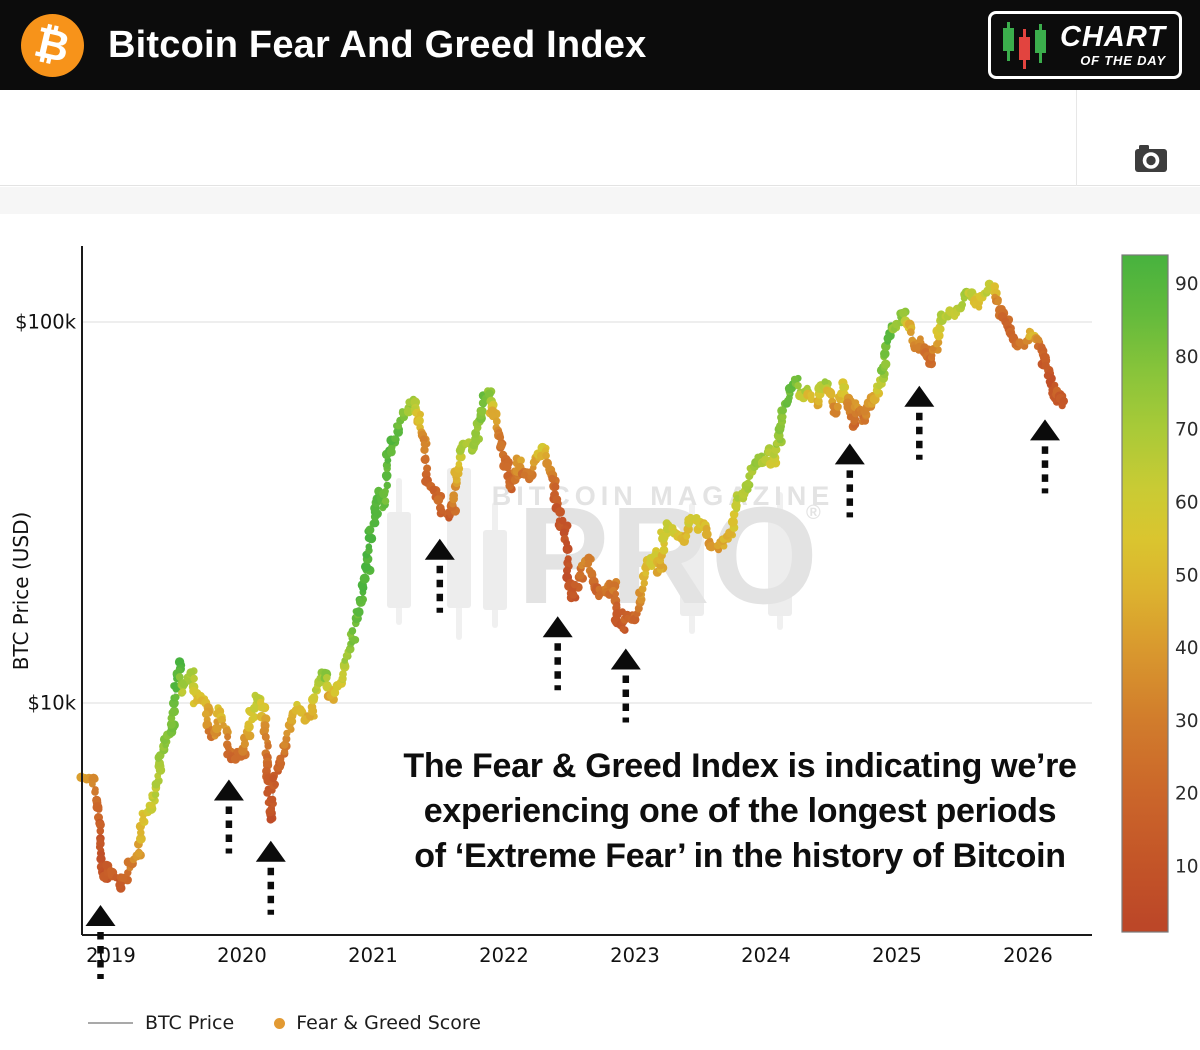 This screenshot has height=1050, width=1200. I want to click on badge-line2: OF THE DAY, so click(1123, 61).